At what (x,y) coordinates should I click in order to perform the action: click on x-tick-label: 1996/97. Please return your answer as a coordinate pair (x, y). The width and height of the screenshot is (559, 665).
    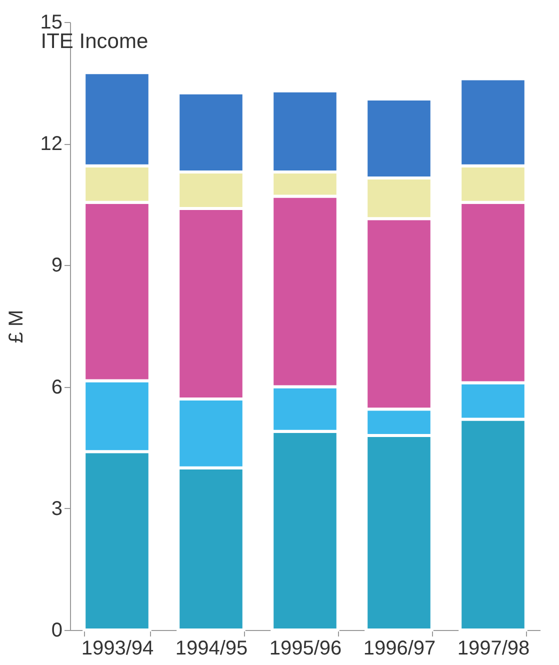
    Looking at the image, I should click on (399, 649).